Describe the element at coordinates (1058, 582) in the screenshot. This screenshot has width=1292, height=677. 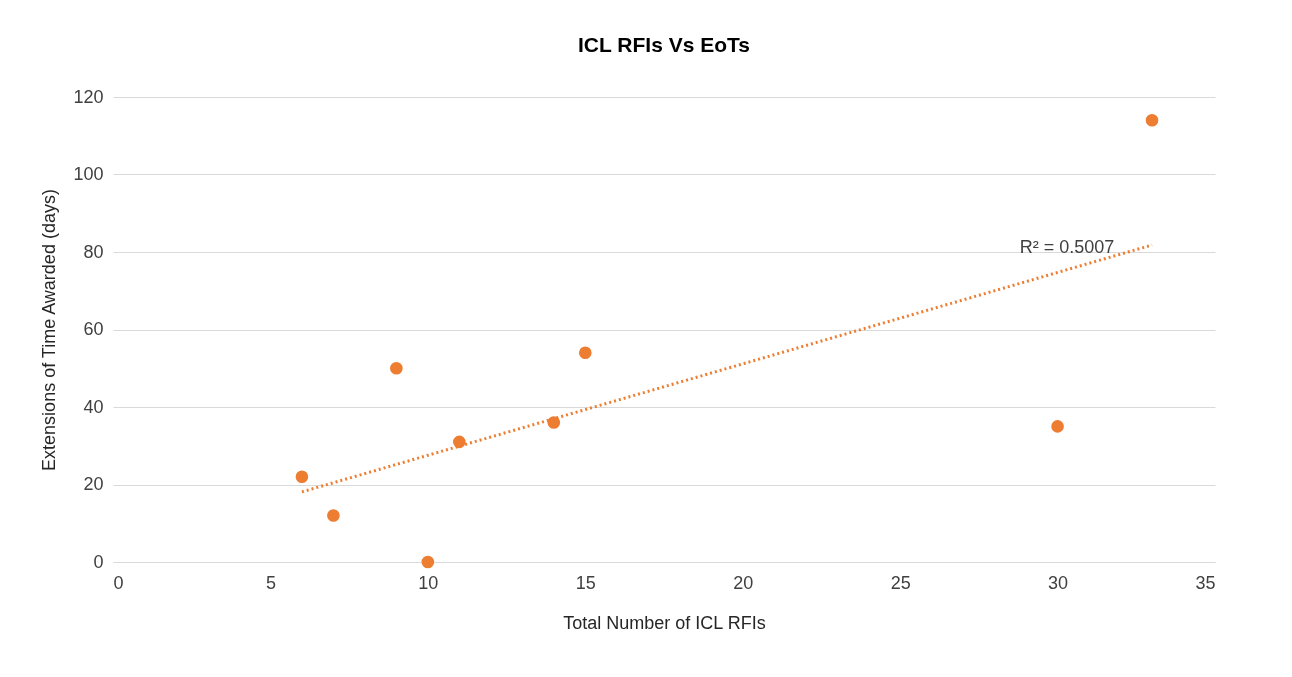
I see `x-tick-label: 30` at that location.